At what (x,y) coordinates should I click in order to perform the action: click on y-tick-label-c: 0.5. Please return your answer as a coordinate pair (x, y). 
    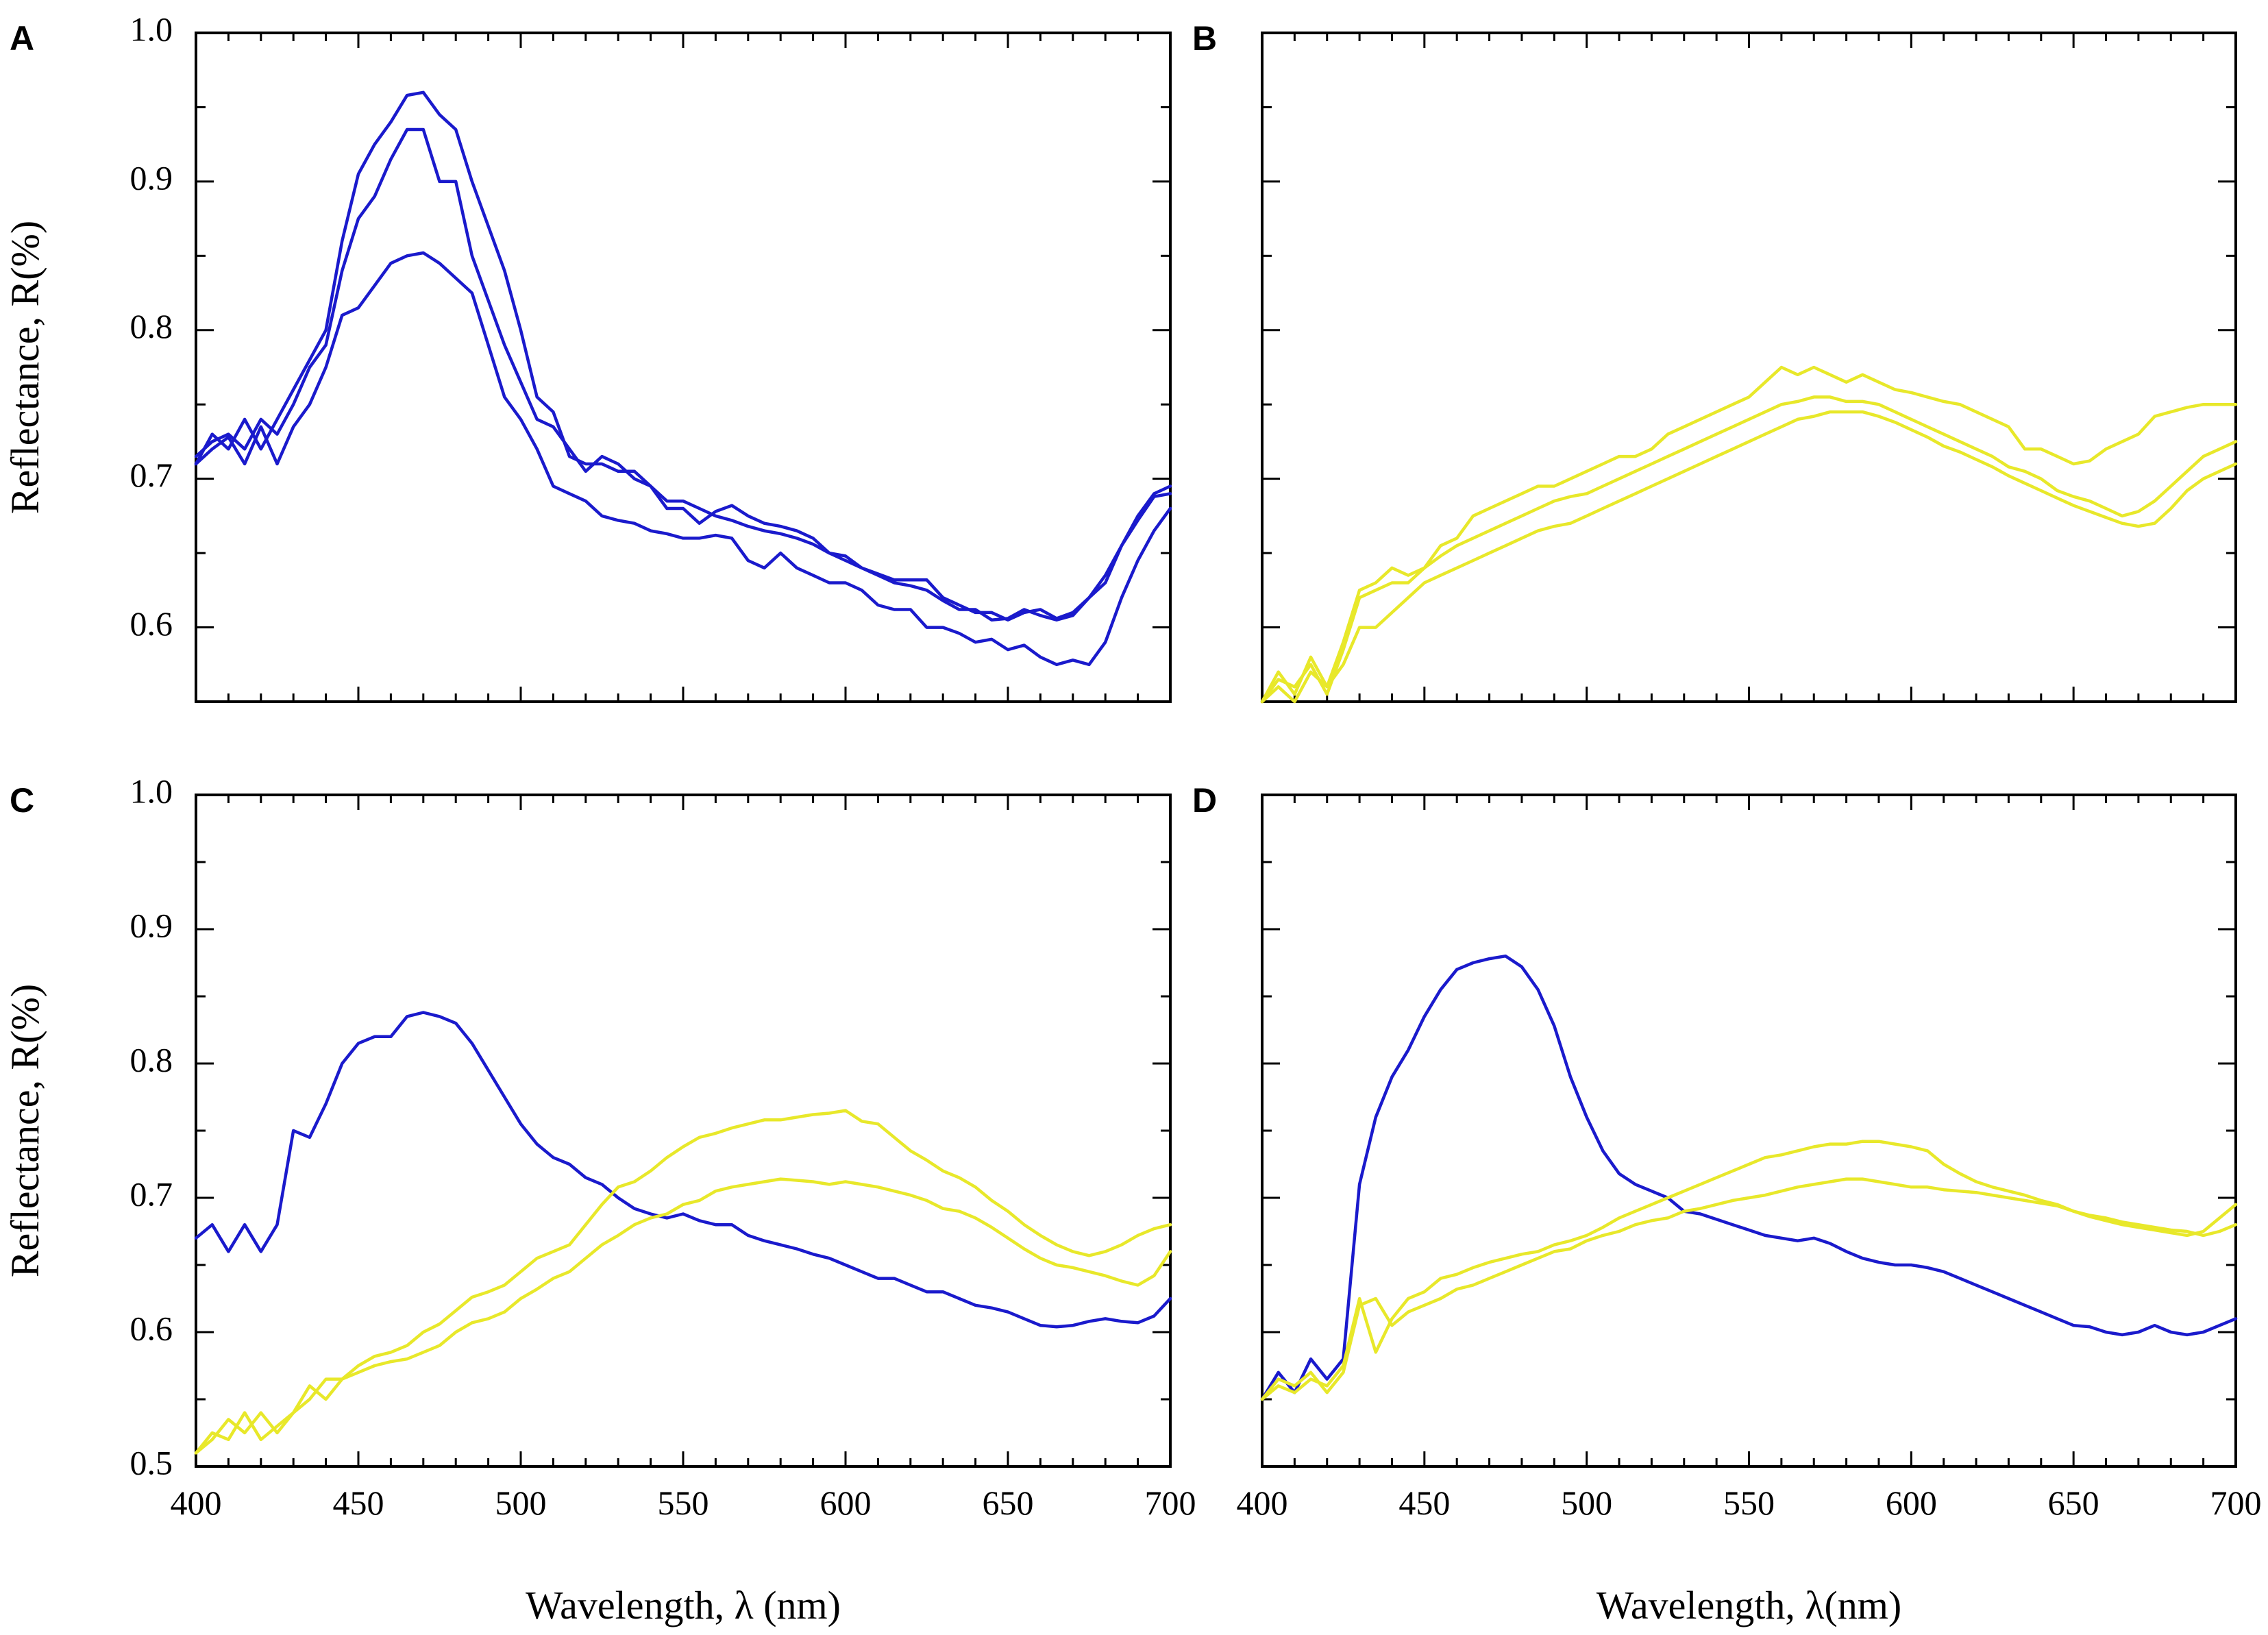
    Looking at the image, I should click on (151, 1462).